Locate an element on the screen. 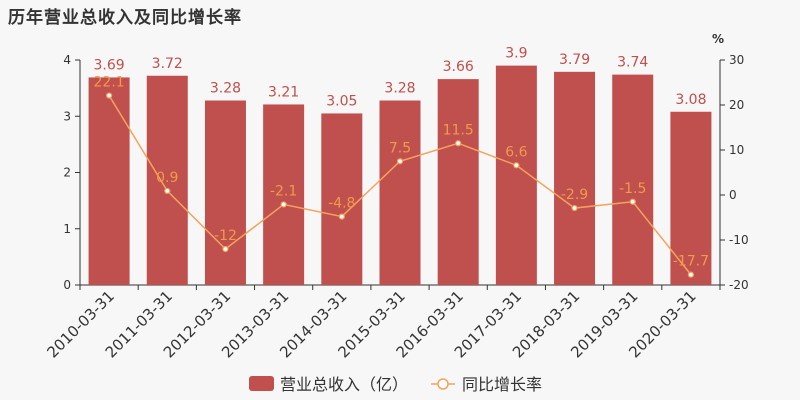 This screenshot has height=400, width=800. y-left-tick-label: 3 is located at coordinates (67, 116).